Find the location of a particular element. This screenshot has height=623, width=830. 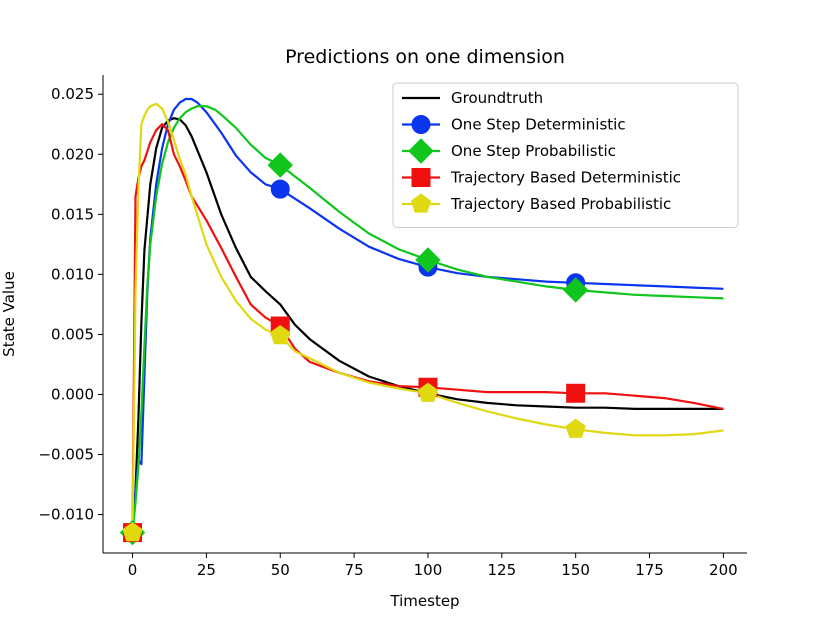

x-tick-label: 75 is located at coordinates (354, 570).